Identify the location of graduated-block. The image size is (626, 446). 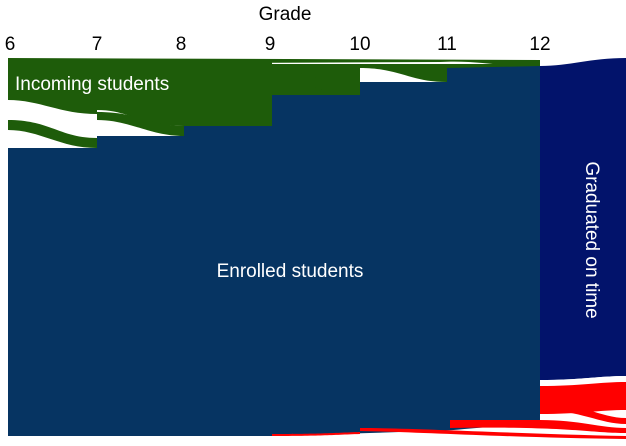
(583, 219).